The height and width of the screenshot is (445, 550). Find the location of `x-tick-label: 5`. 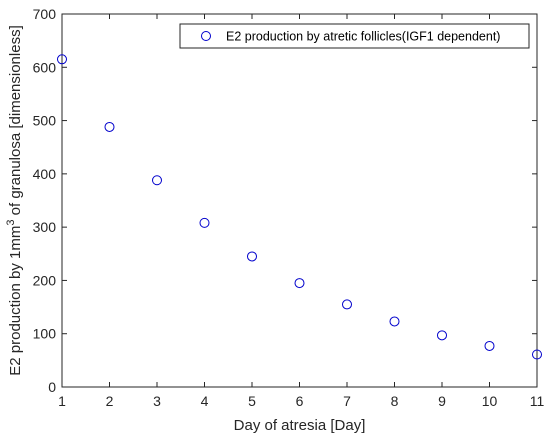

x-tick-label: 5 is located at coordinates (252, 401).